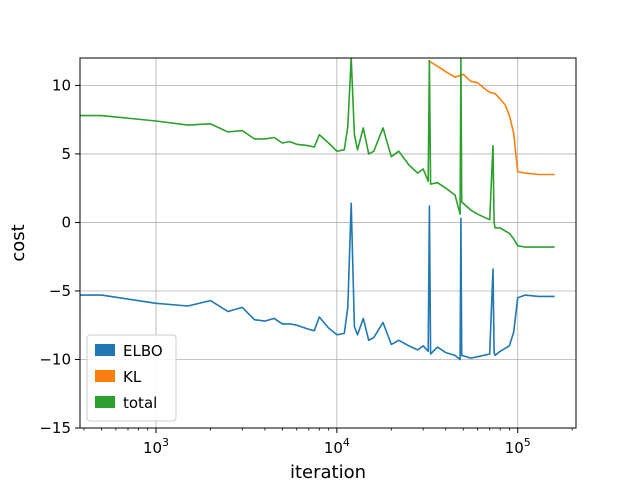  Describe the element at coordinates (328, 471) in the screenshot. I see `x-axis-label: iteration` at that location.